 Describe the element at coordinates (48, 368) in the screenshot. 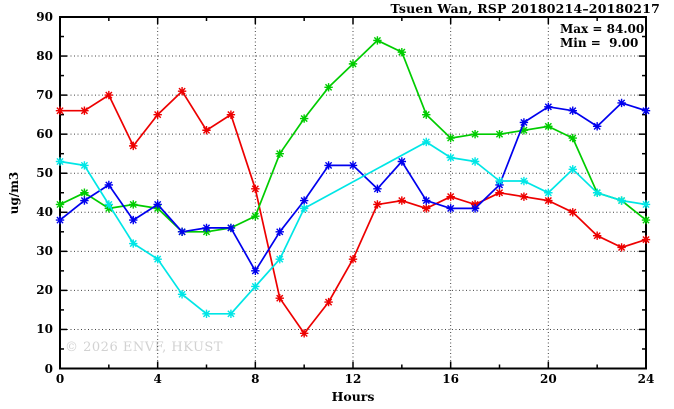

I see `y-tick-label-0: 0` at that location.